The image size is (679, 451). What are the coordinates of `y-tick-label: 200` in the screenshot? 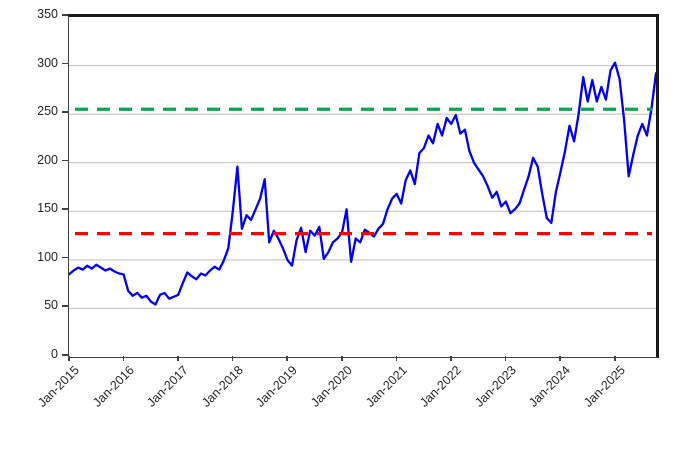 It's located at (47, 159).